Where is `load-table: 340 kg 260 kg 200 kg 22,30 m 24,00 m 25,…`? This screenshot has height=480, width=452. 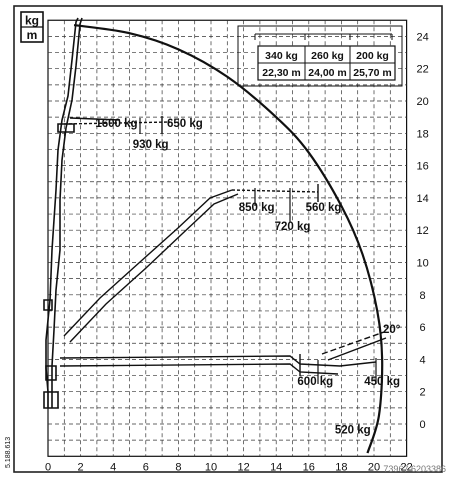 load-table: 340 kg 260 kg 200 kg 22,30 m 24,00 m 25,… is located at coordinates (320, 56).